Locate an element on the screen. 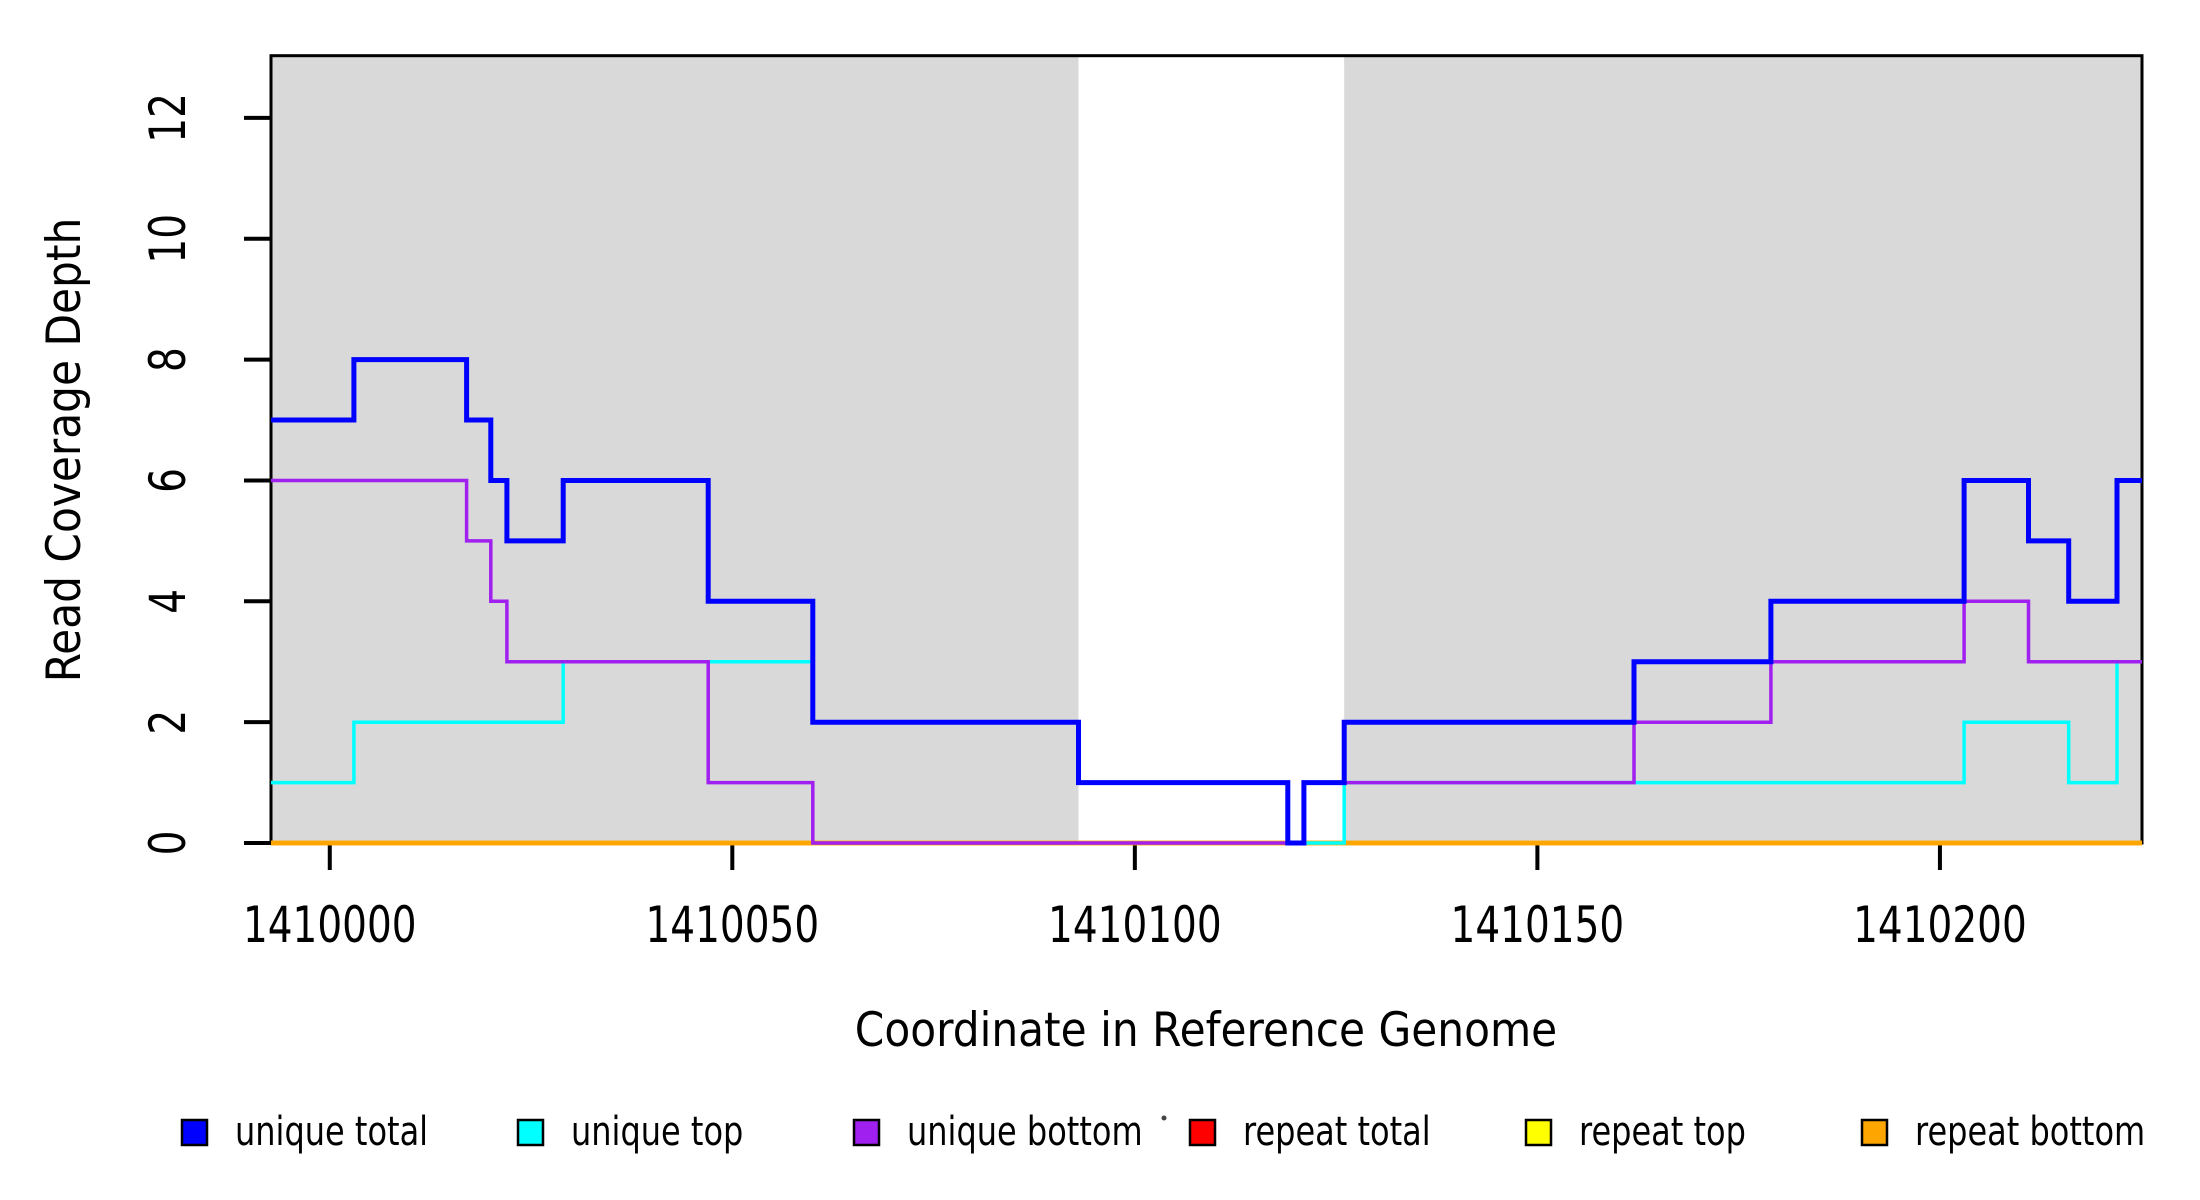 This screenshot has height=1200, width=2200. y-tick-label: 6 is located at coordinates (167, 480).